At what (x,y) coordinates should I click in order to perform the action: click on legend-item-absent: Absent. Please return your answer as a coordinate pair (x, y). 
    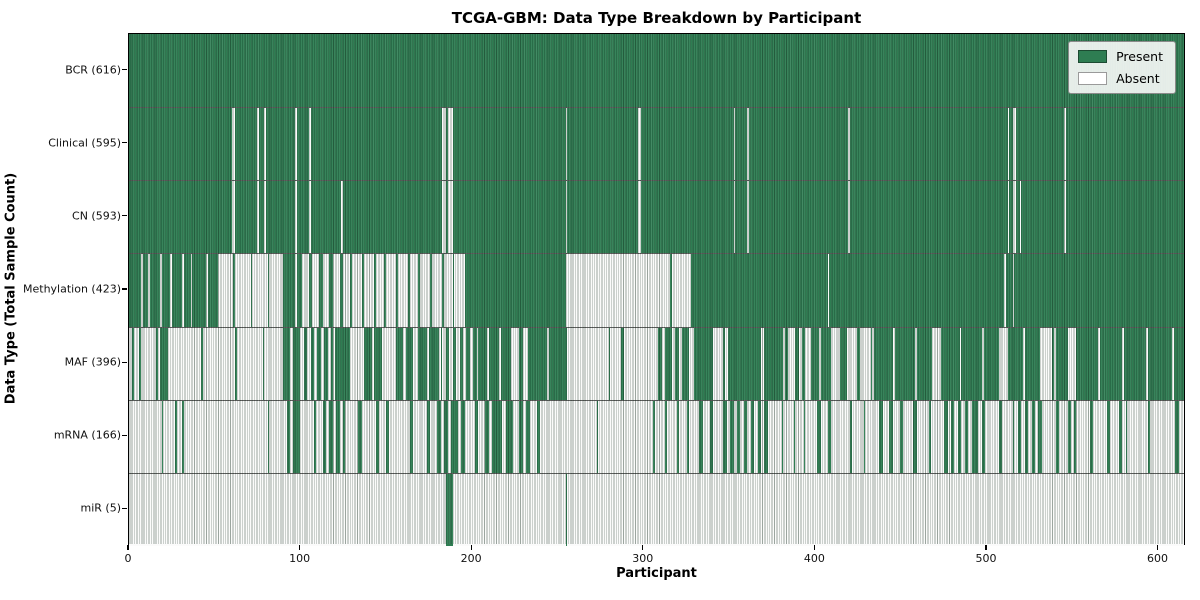
    Looking at the image, I should click on (1120, 78).